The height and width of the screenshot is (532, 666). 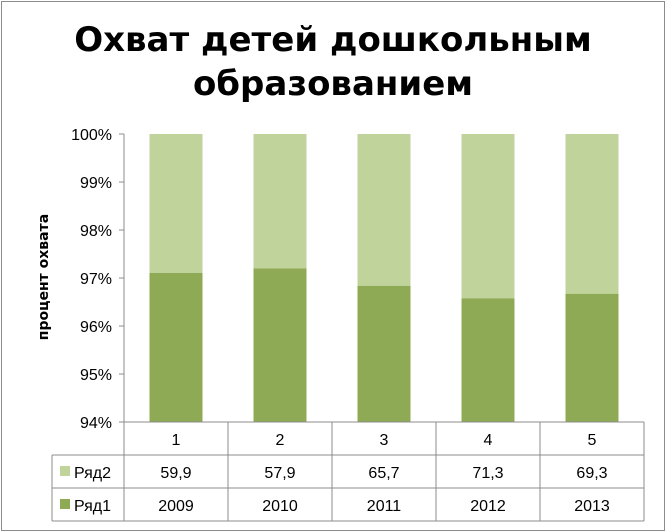 I want to click on y-tick-label: 97%, so click(x=96, y=279).